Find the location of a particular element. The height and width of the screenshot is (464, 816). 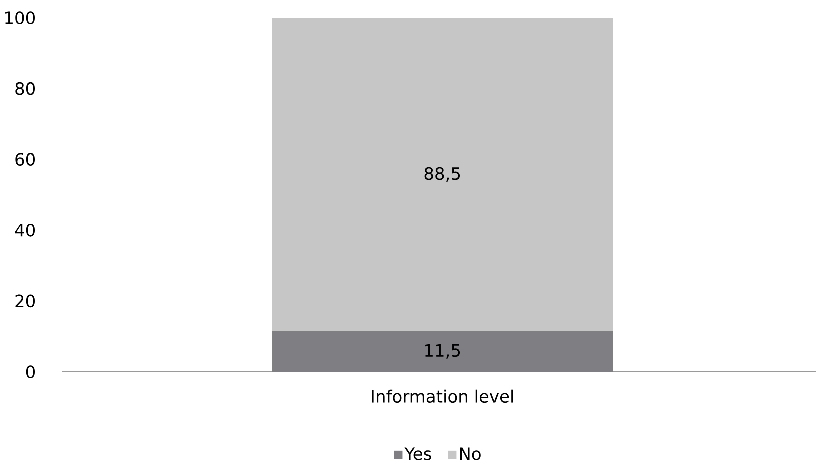

y-tick-label: 20 is located at coordinates (26, 301).